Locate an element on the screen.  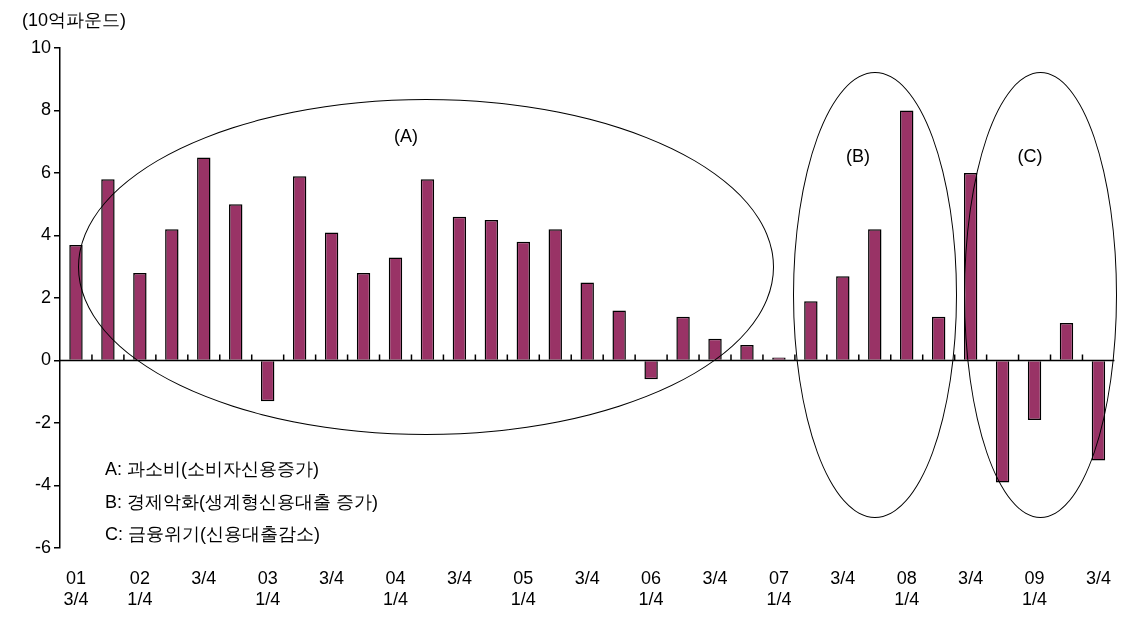
y-tick-label: 6 is located at coordinates (45, 171).